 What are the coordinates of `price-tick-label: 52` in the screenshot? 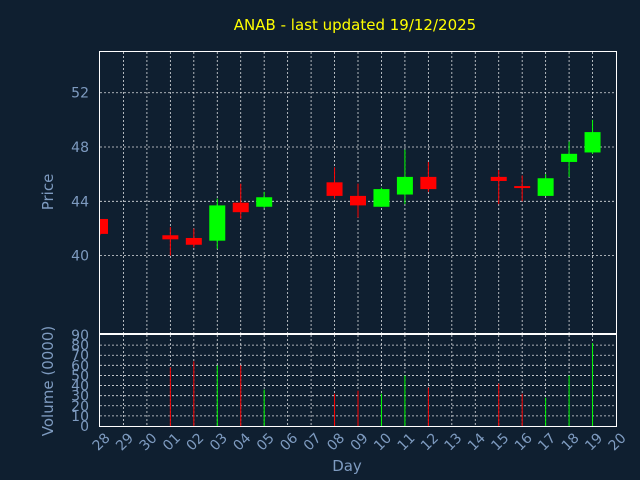 It's located at (80, 94).